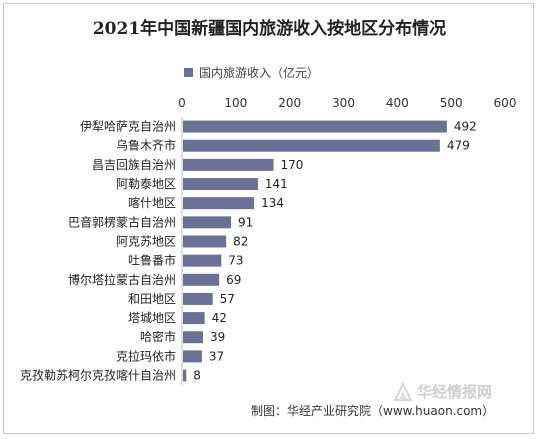  I want to click on bar-value-label: 82, so click(240, 241).